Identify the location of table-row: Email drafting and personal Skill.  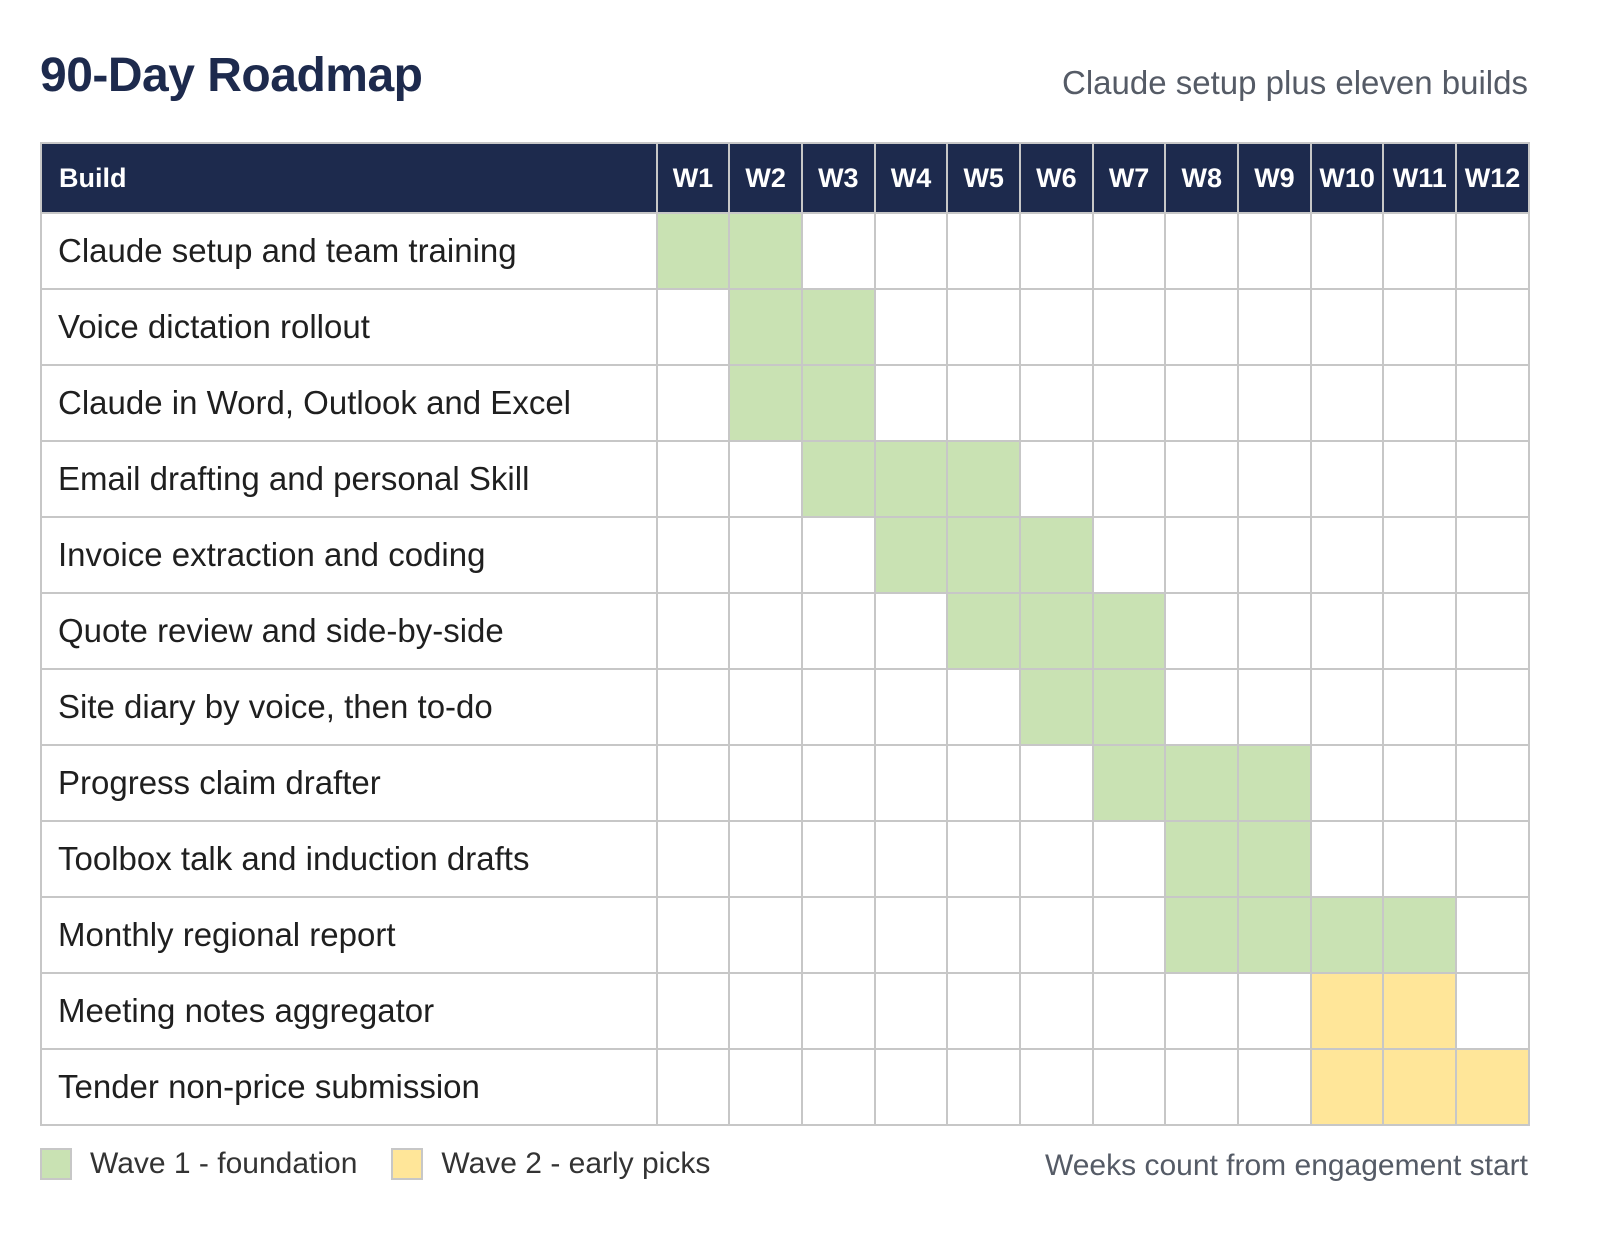
(785, 479).